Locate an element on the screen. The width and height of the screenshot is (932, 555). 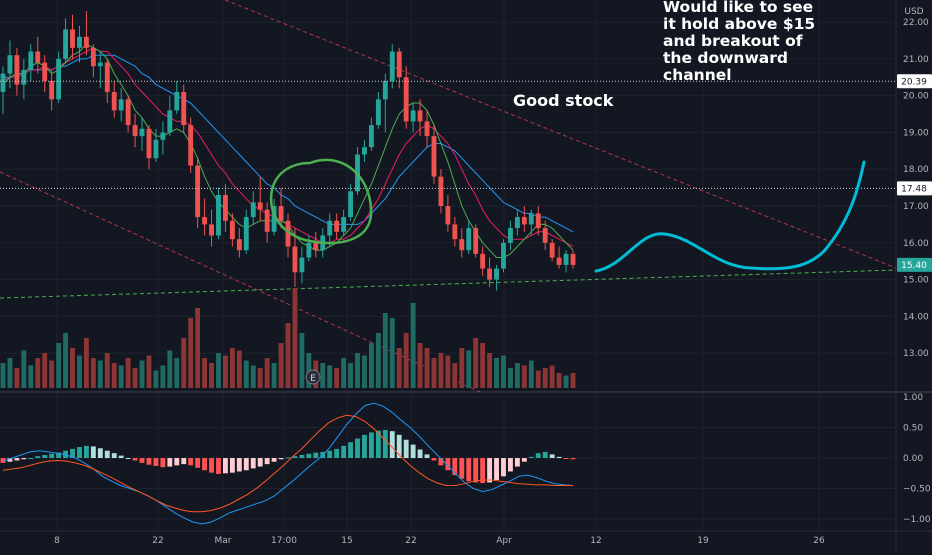
earnings-marker-circle is located at coordinates (313, 377).